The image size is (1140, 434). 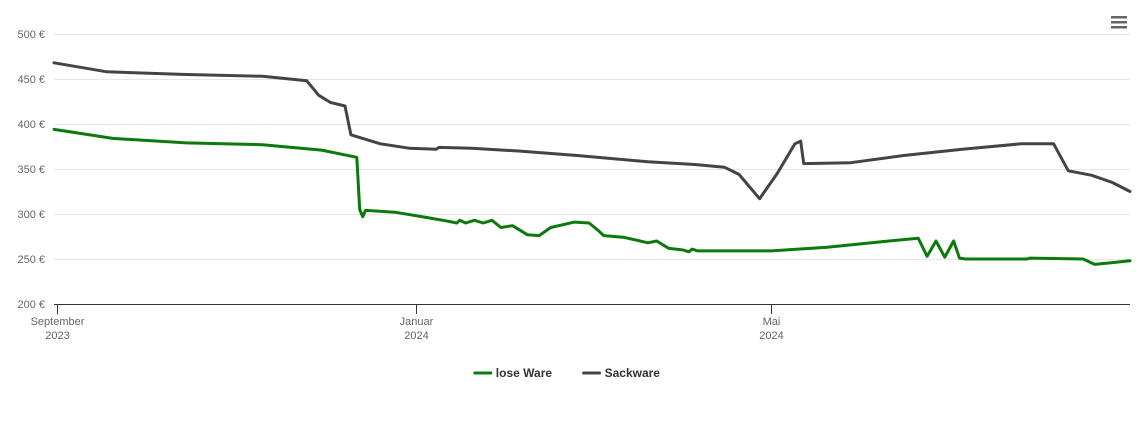 What do you see at coordinates (633, 373) in the screenshot?
I see `legend-label: Sackware` at bounding box center [633, 373].